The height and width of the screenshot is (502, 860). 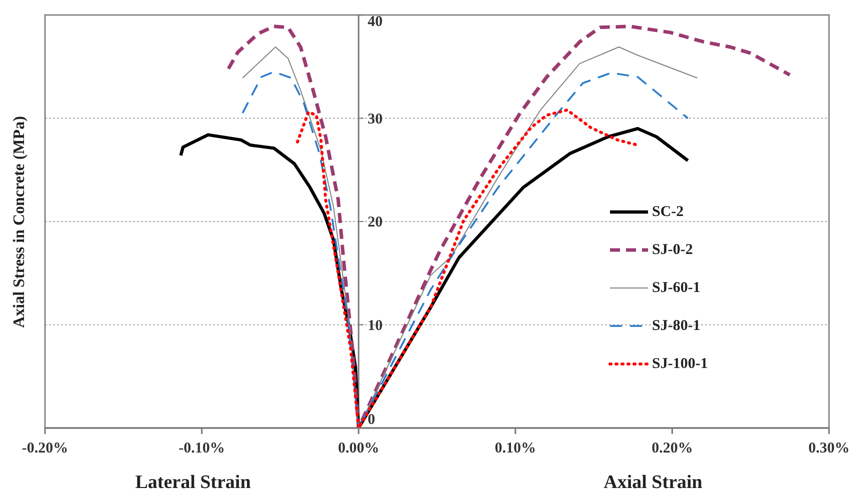 I want to click on x-tick-label: -0.10%, so click(x=201, y=448).